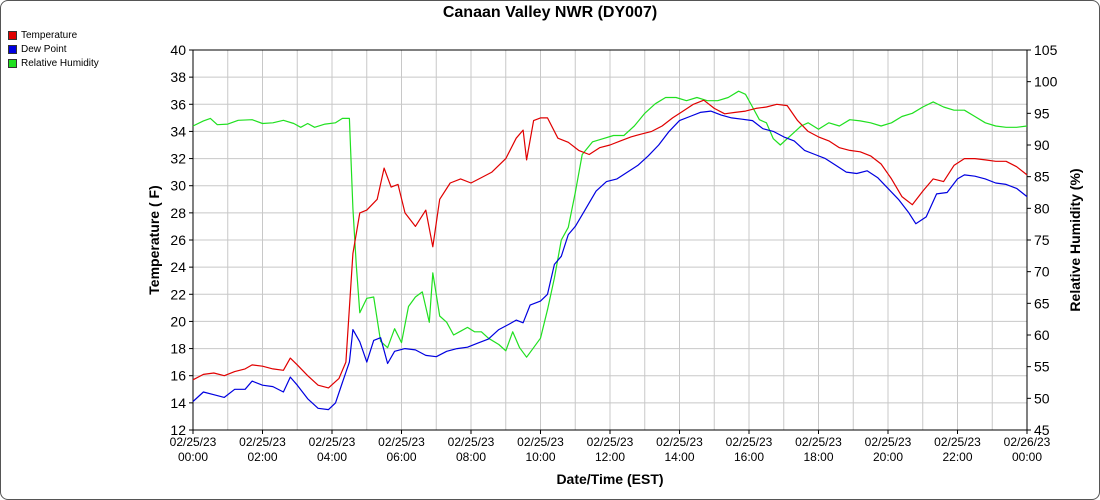  I want to click on y2-tick-label: 85, so click(1042, 177).